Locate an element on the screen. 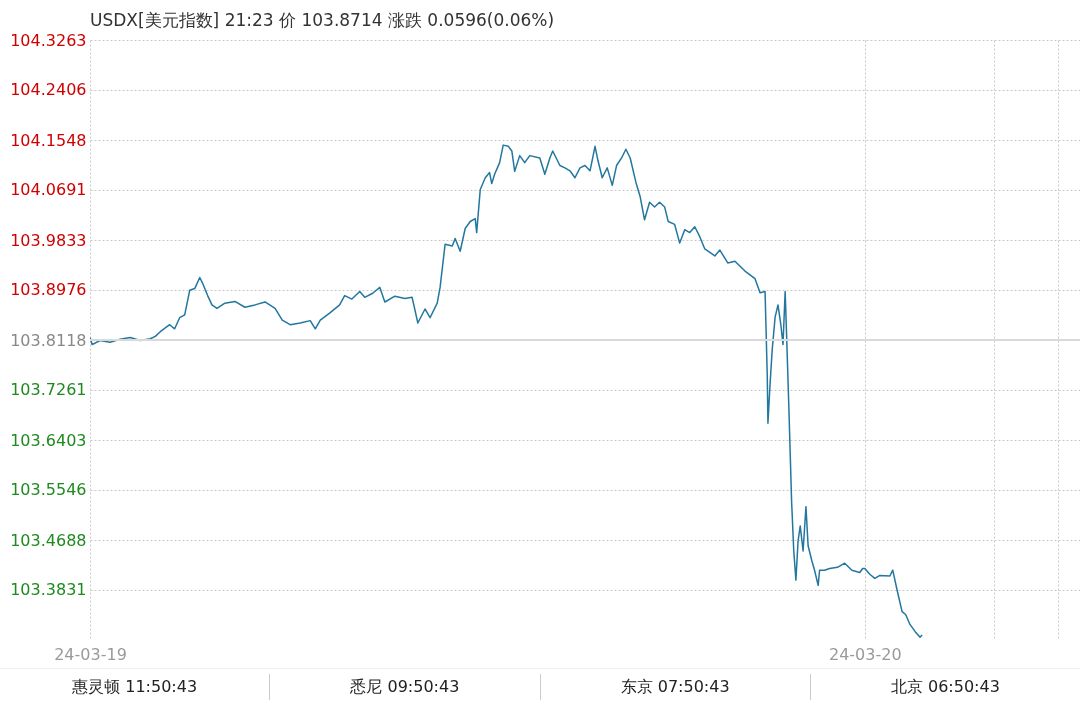  y-tick-label: 103.9833 is located at coordinates (48, 240).